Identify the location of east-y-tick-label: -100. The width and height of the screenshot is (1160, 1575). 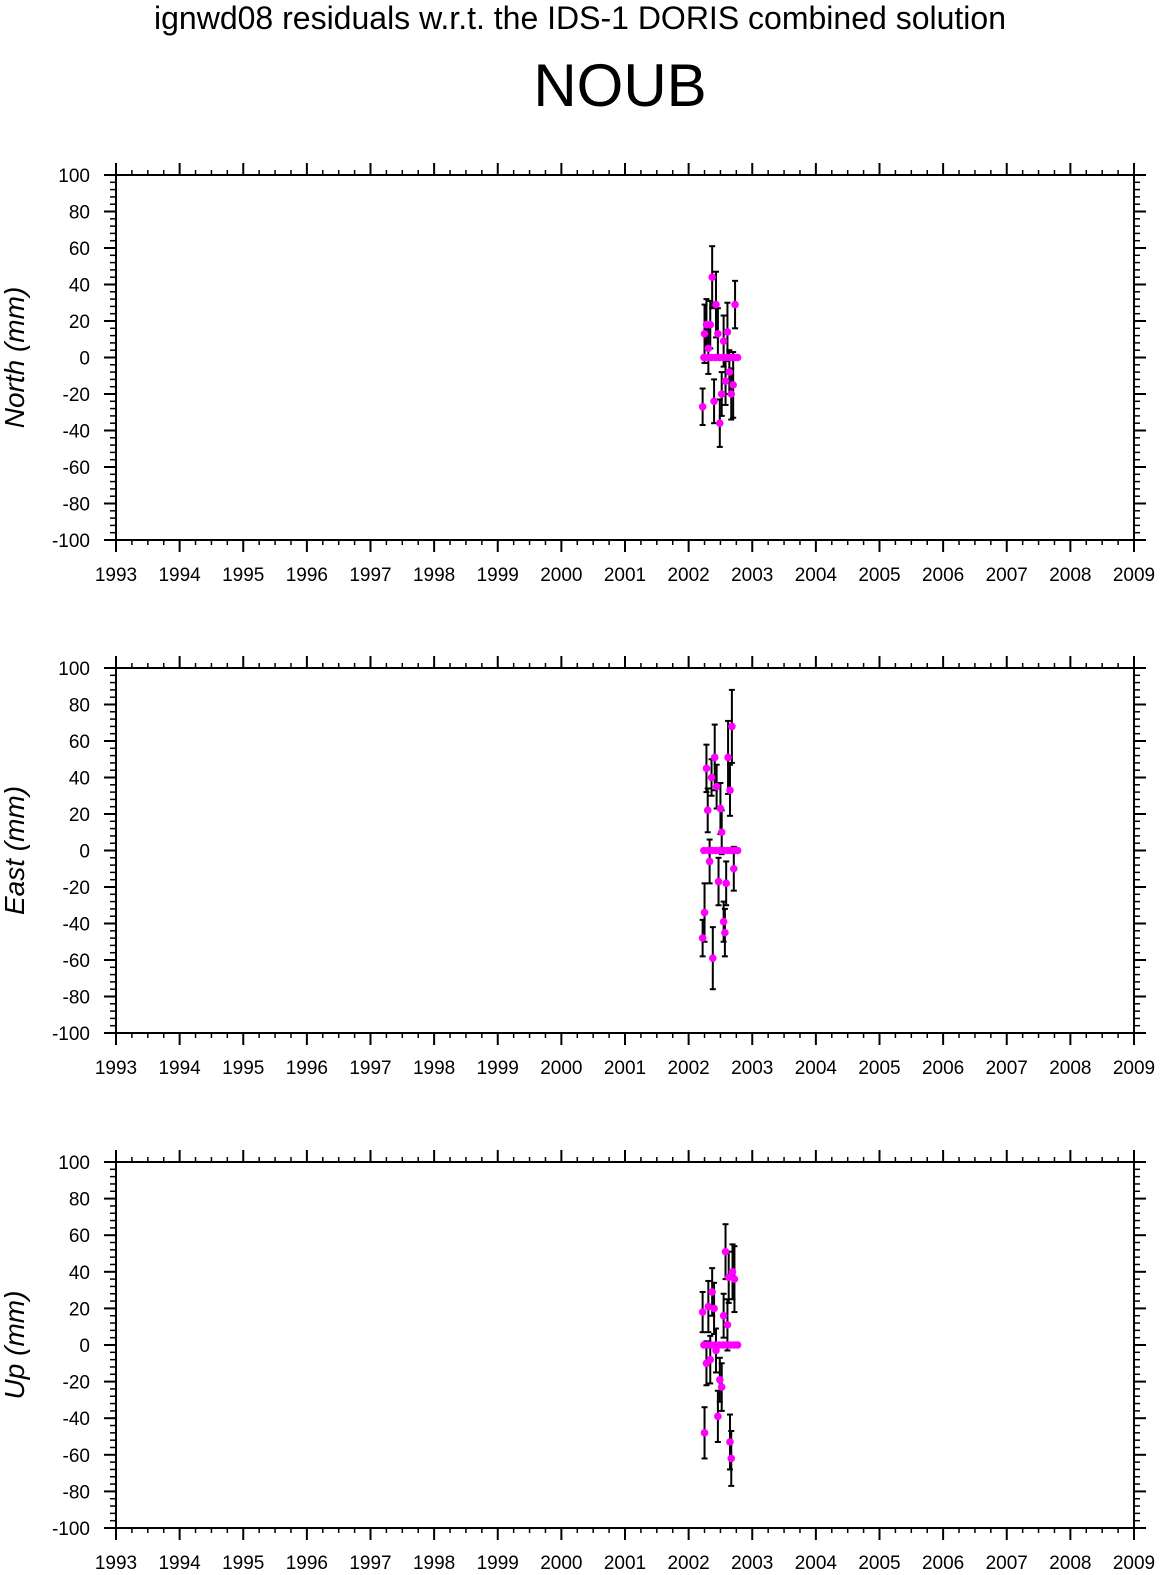
(71, 1034).